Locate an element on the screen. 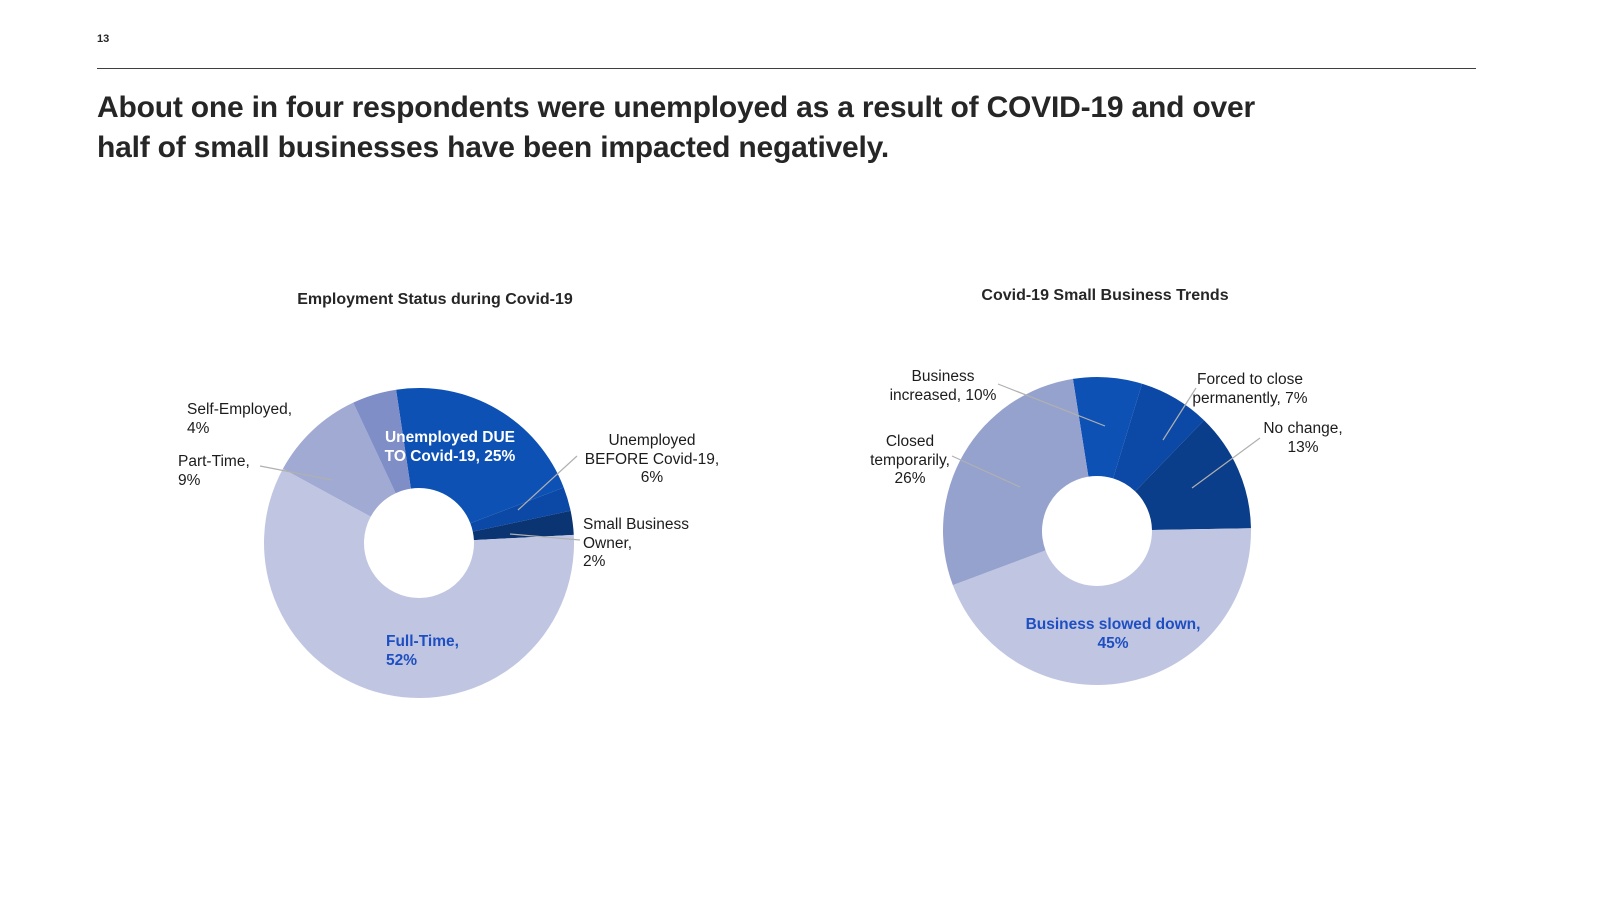 The height and width of the screenshot is (900, 1600). label-unemployed-before: Unemployed BEFORE Covid-19, 6% is located at coordinates (652, 459).